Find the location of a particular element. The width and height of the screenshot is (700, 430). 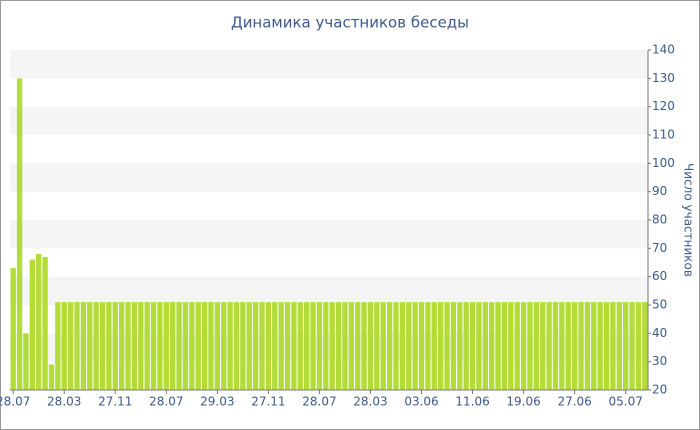

y-tick-label: 60 is located at coordinates (659, 276).